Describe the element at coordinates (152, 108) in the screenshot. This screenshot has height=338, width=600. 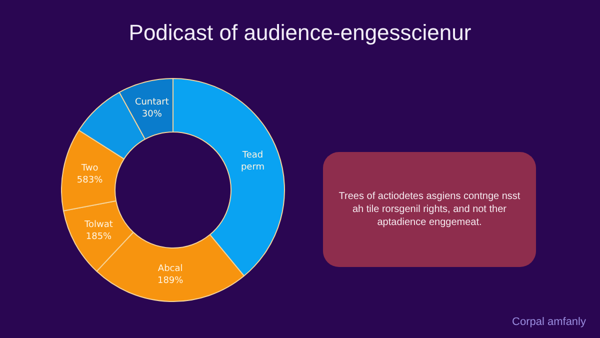
I see `slice-label: Cuntart 30%` at that location.